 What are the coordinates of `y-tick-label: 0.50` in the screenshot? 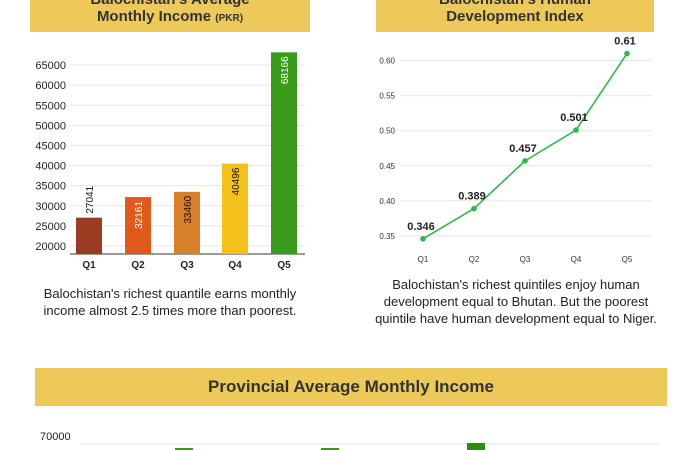 It's located at (387, 131).